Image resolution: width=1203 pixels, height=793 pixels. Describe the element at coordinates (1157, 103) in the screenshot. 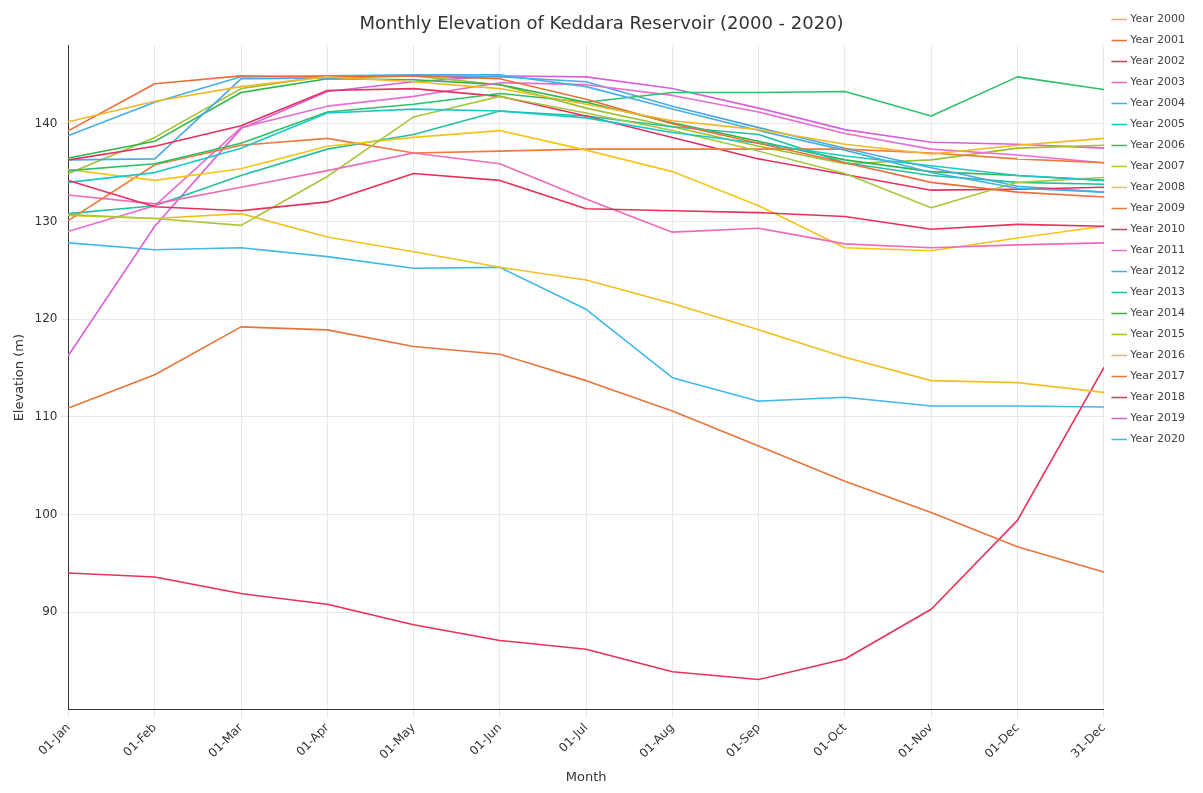

I see `legend-label: Year 2004` at that location.